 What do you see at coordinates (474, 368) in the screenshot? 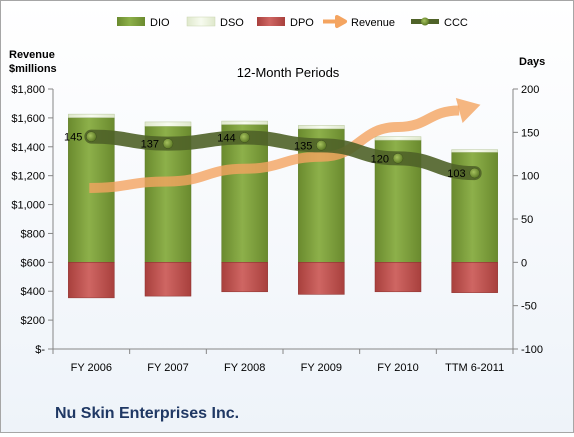
I see `x-axis-category-label: TTM 6-2011` at bounding box center [474, 368].